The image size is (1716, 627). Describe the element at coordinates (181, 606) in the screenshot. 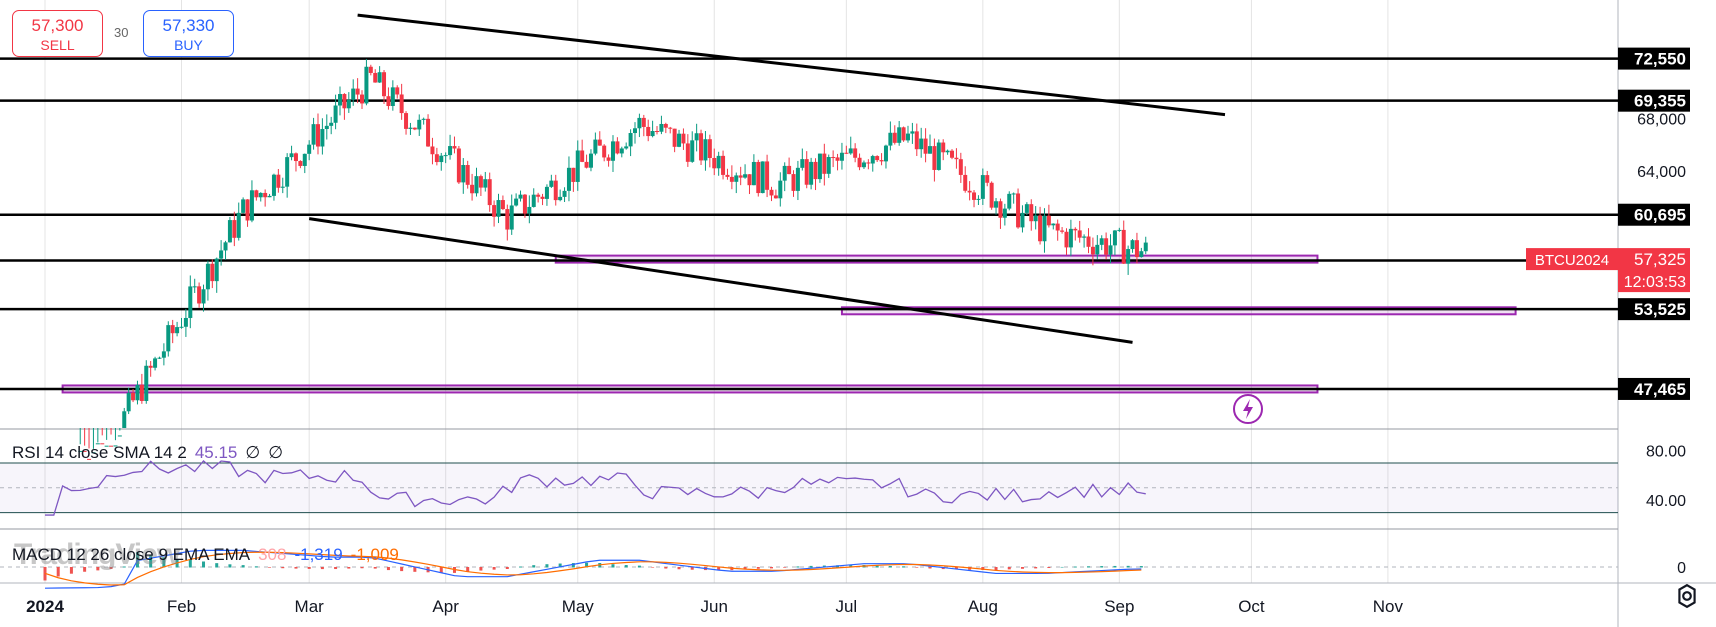

I see `time-tick-label: Feb` at that location.